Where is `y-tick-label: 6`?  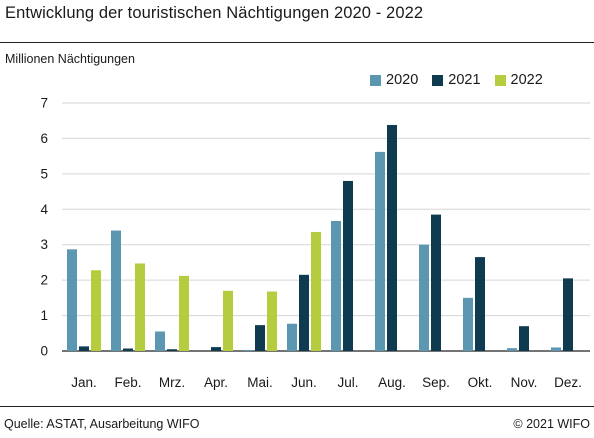 y-tick-label: 6 is located at coordinates (44, 138).